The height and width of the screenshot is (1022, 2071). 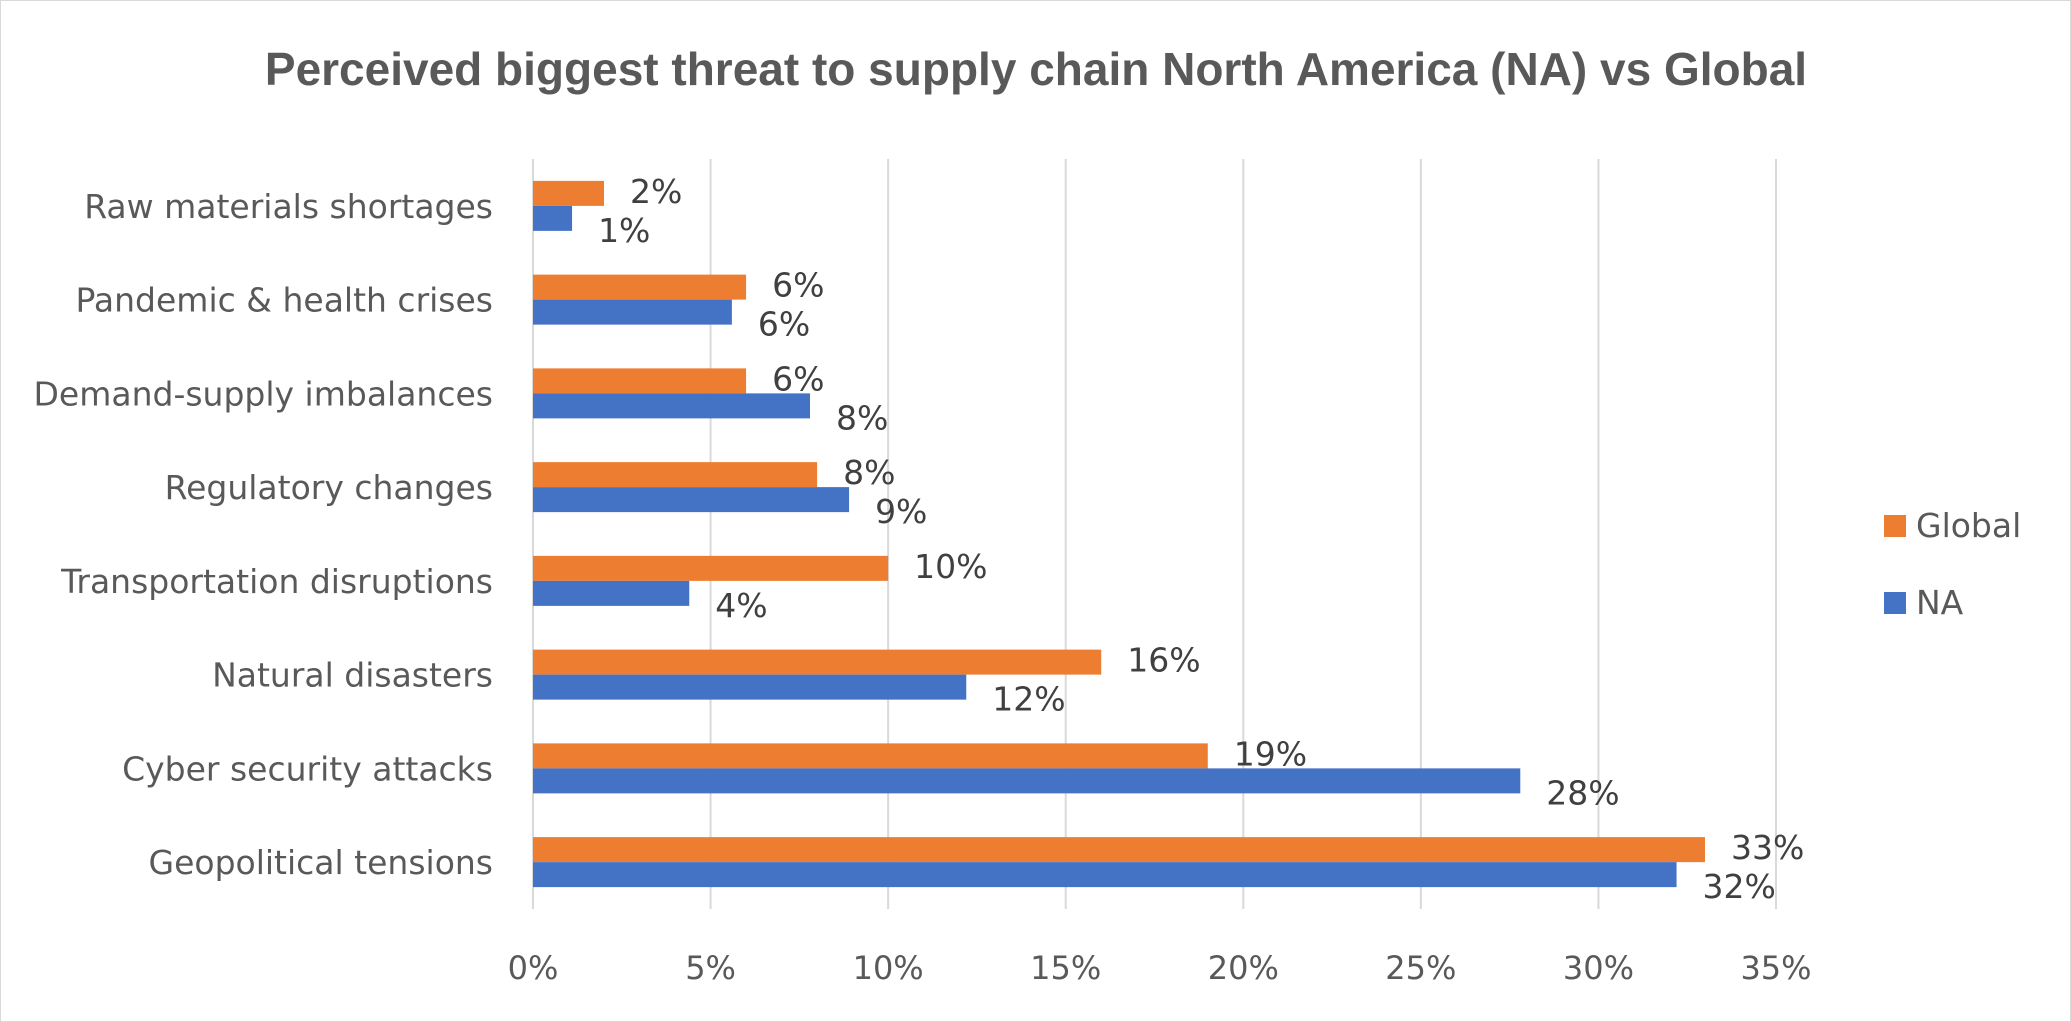 What do you see at coordinates (1270, 753) in the screenshot?
I see `data-label-global: 19%` at bounding box center [1270, 753].